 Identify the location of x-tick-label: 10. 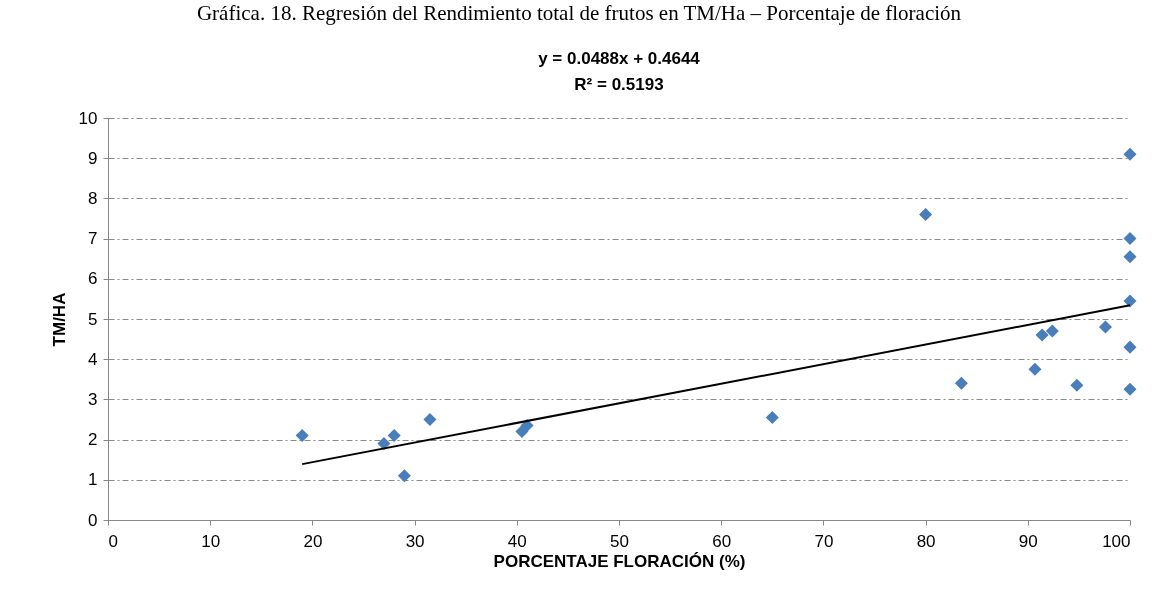
(211, 541).